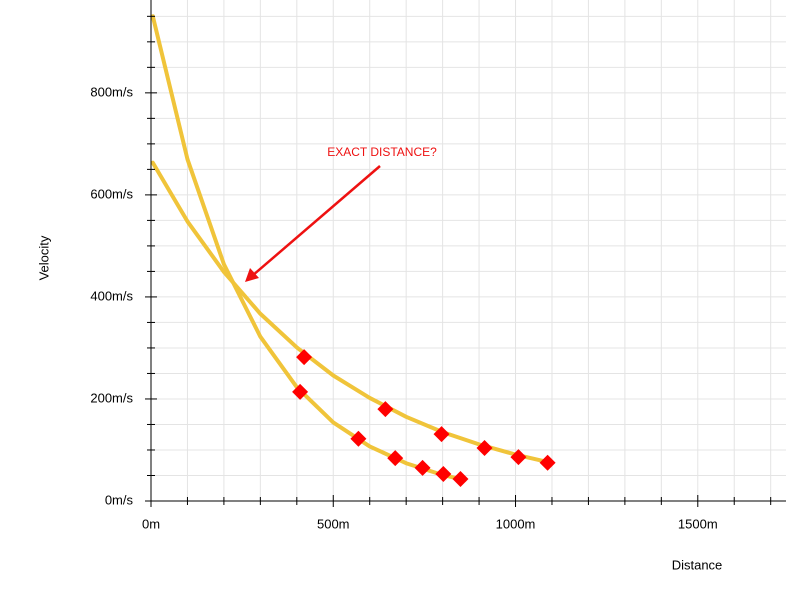  I want to click on x-tick-label: 0m, so click(151, 523).